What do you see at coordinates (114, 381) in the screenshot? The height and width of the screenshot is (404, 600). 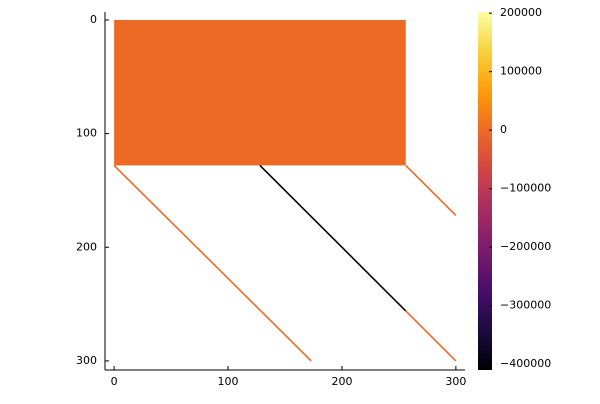 I see `x-tick-label: 0` at bounding box center [114, 381].